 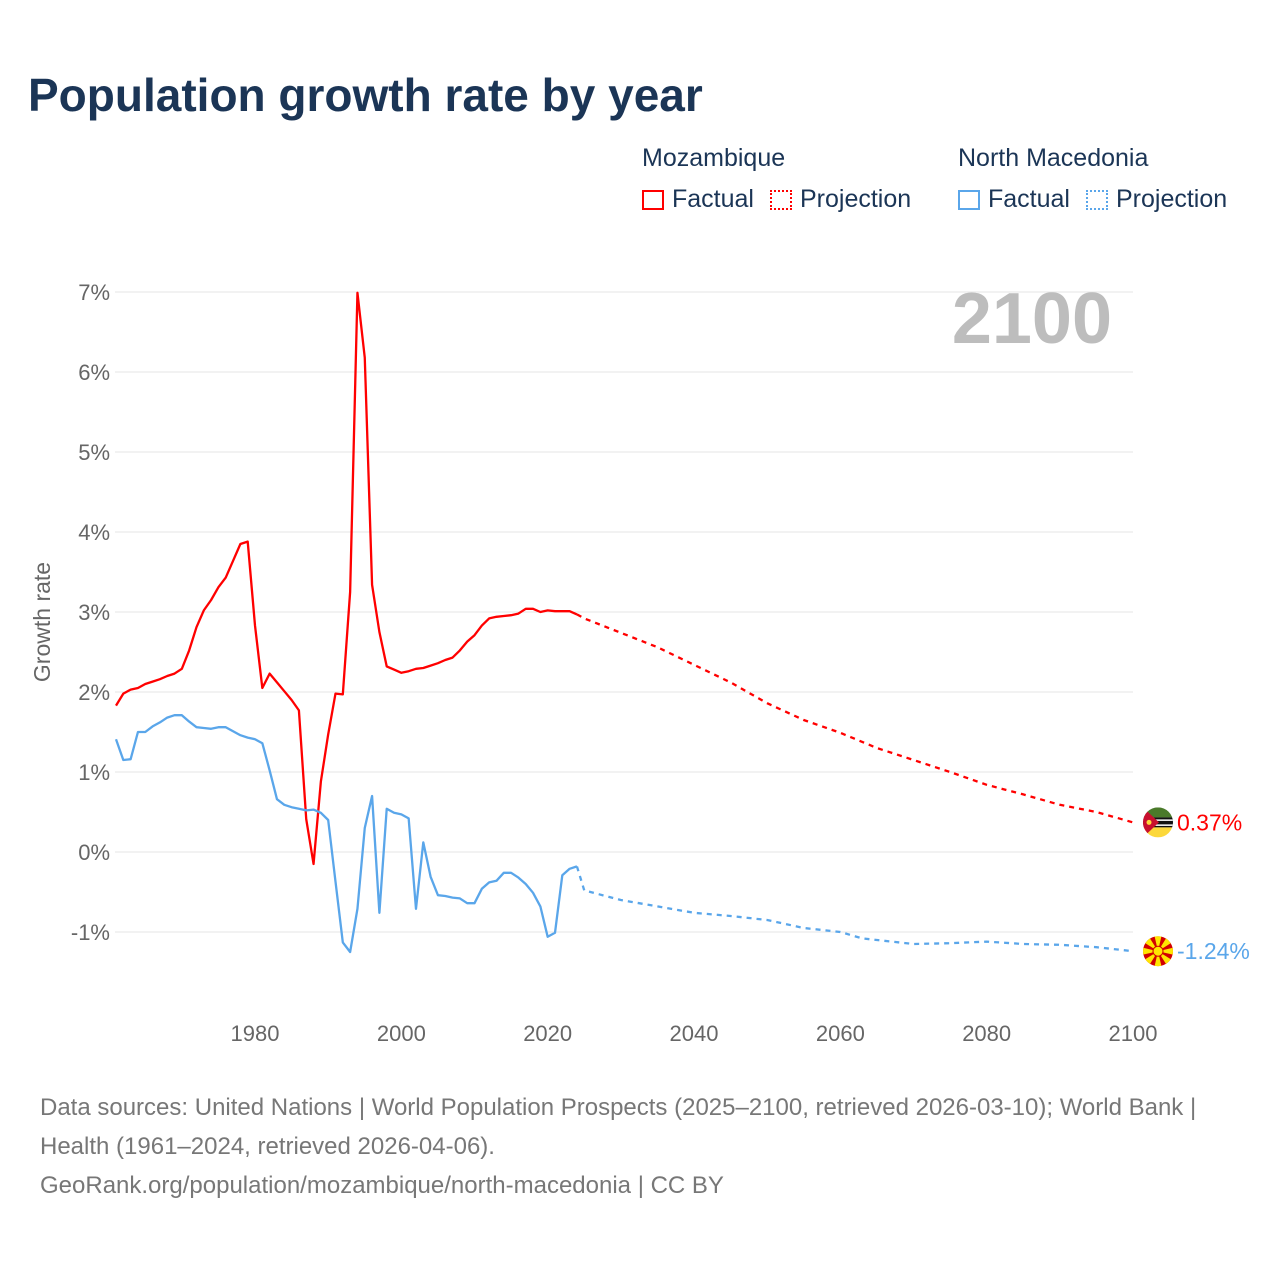 I want to click on legend-mozambique: Mozambique Factual Projection, so click(x=784, y=179).